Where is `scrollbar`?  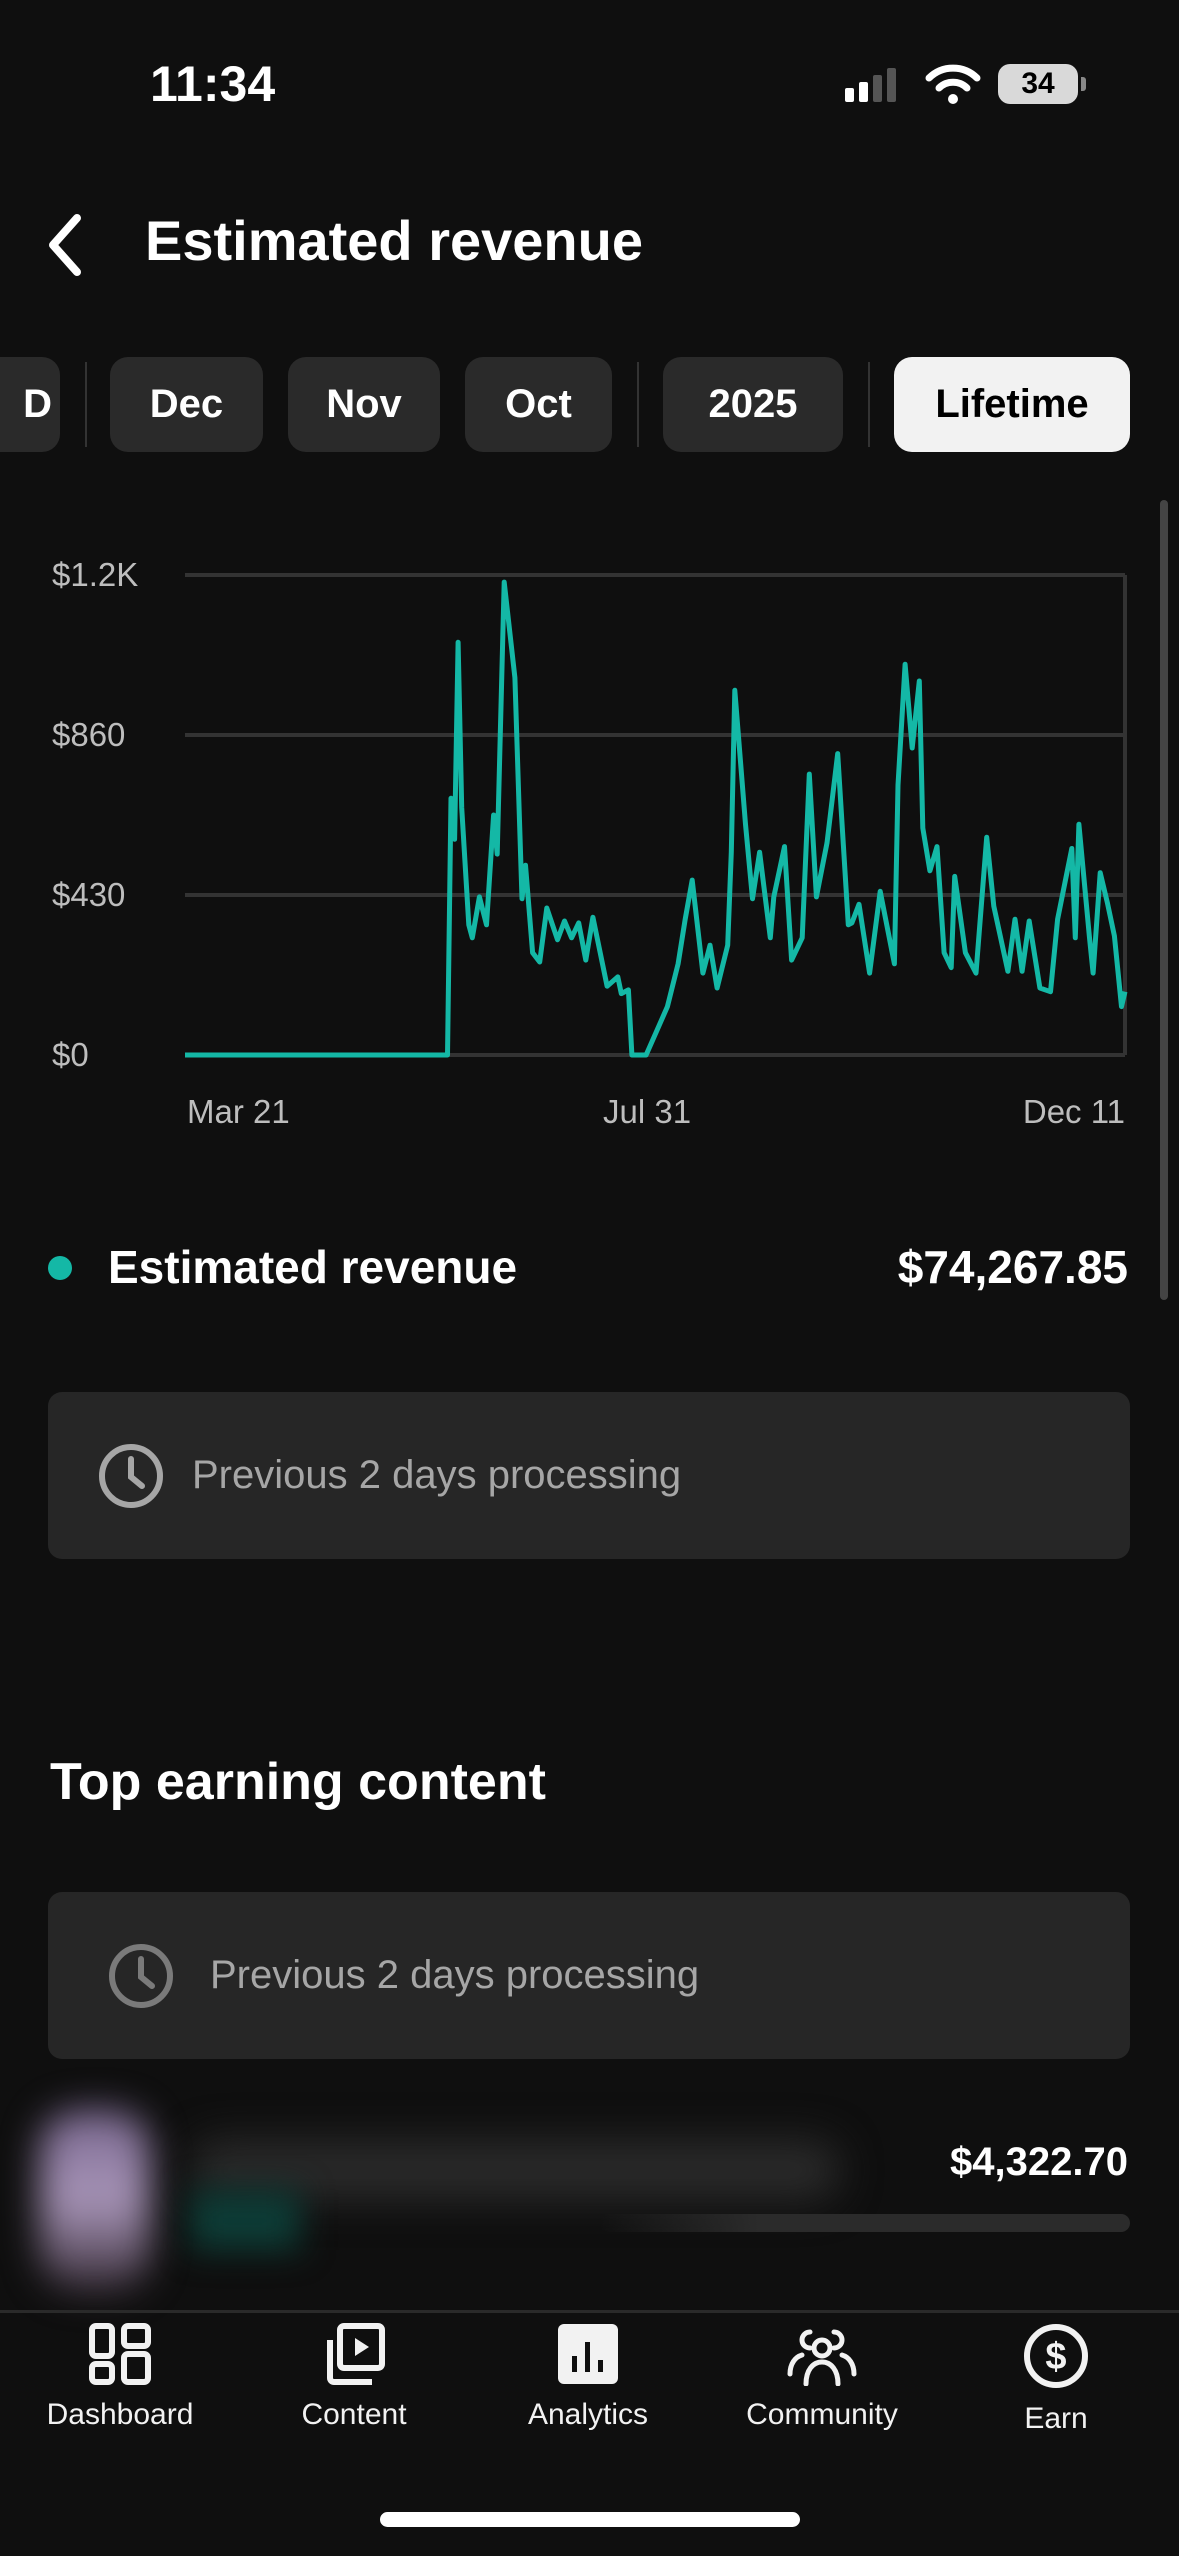
scrollbar is located at coordinates (1164, 900).